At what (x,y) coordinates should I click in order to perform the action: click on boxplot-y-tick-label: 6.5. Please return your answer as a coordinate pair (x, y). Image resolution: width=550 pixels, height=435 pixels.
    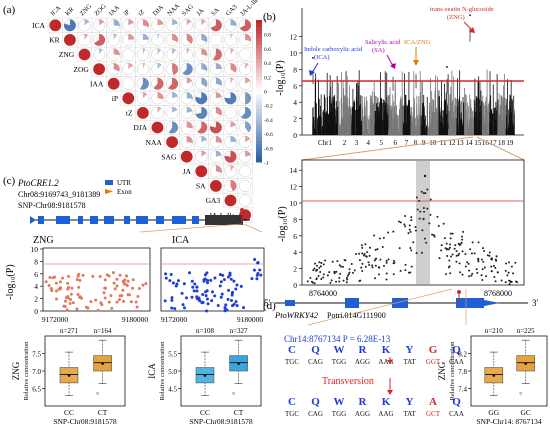
    Looking at the image, I should click on (36, 390).